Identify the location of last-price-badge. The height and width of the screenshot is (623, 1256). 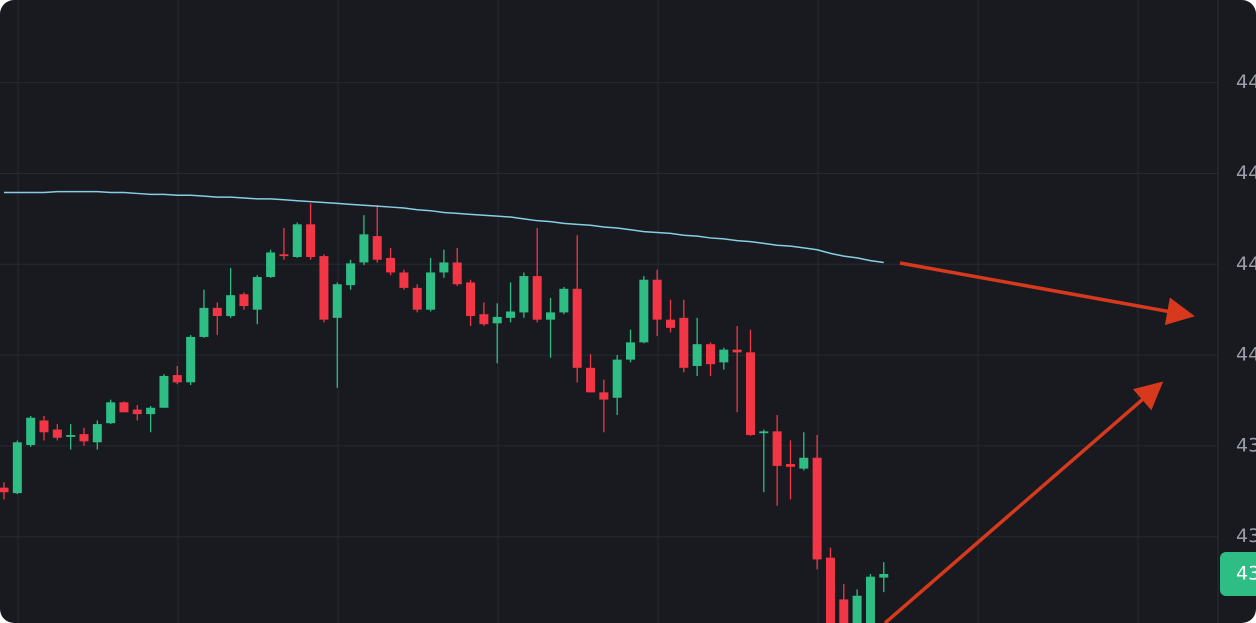
(1238, 573).